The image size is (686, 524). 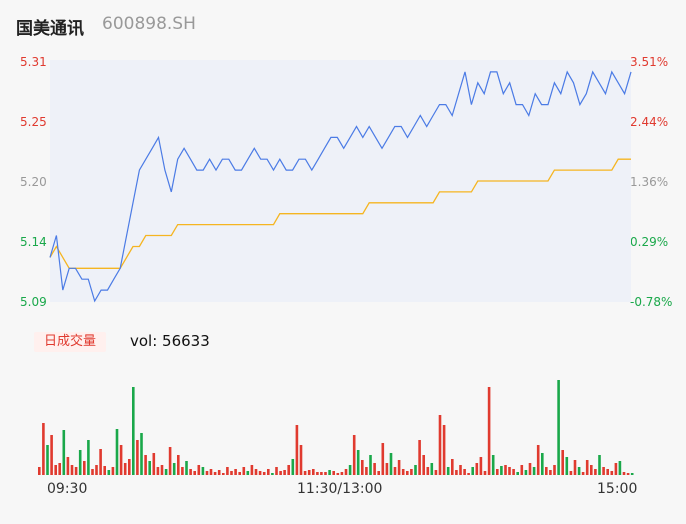 What do you see at coordinates (617, 489) in the screenshot?
I see `time-tick-close: 15:00` at bounding box center [617, 489].